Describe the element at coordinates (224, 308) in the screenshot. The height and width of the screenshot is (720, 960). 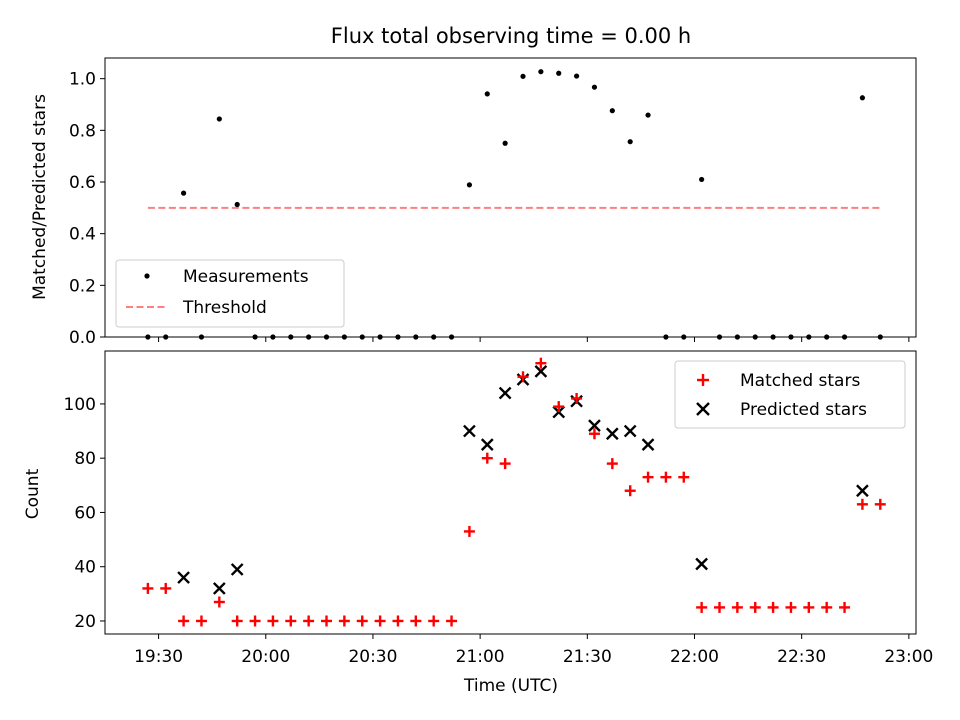
I see `legend-threshold-label: Threshold` at that location.